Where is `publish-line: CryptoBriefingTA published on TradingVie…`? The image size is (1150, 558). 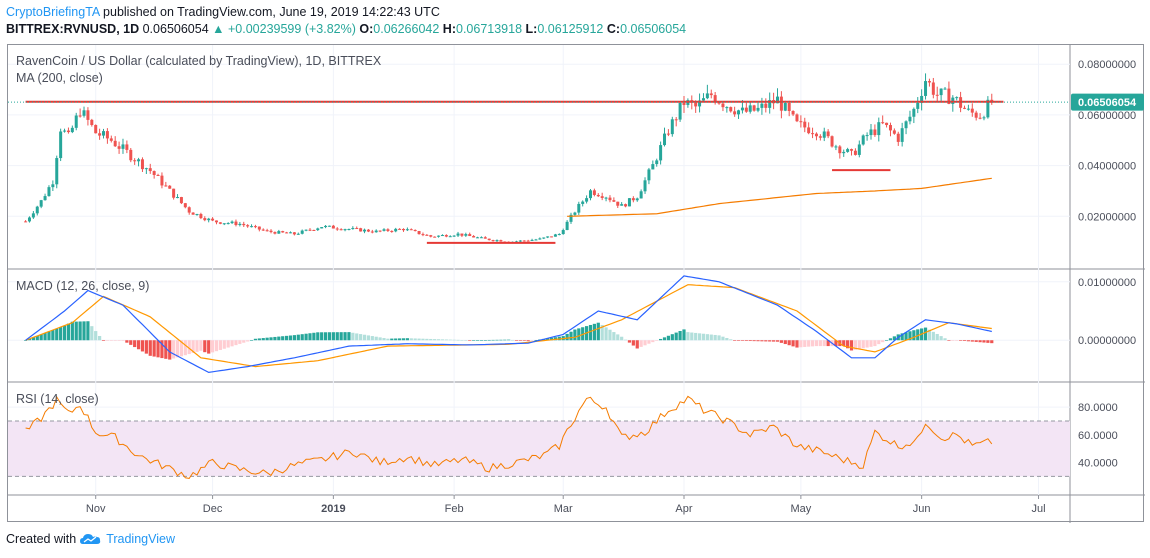 publish-line: CryptoBriefingTA published on TradingVie… is located at coordinates (346, 12).